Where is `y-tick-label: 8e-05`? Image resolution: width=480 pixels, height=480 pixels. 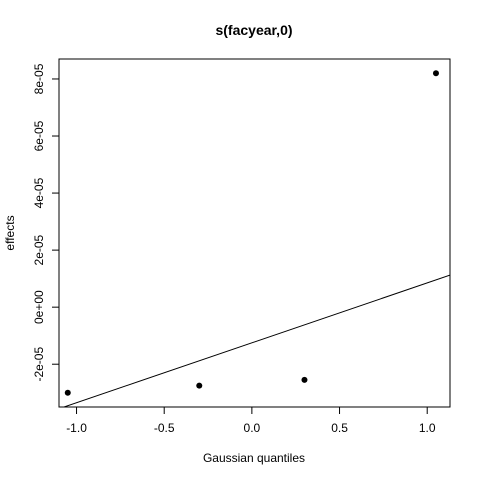
y-tick-label: 8e-05 is located at coordinates (39, 78).